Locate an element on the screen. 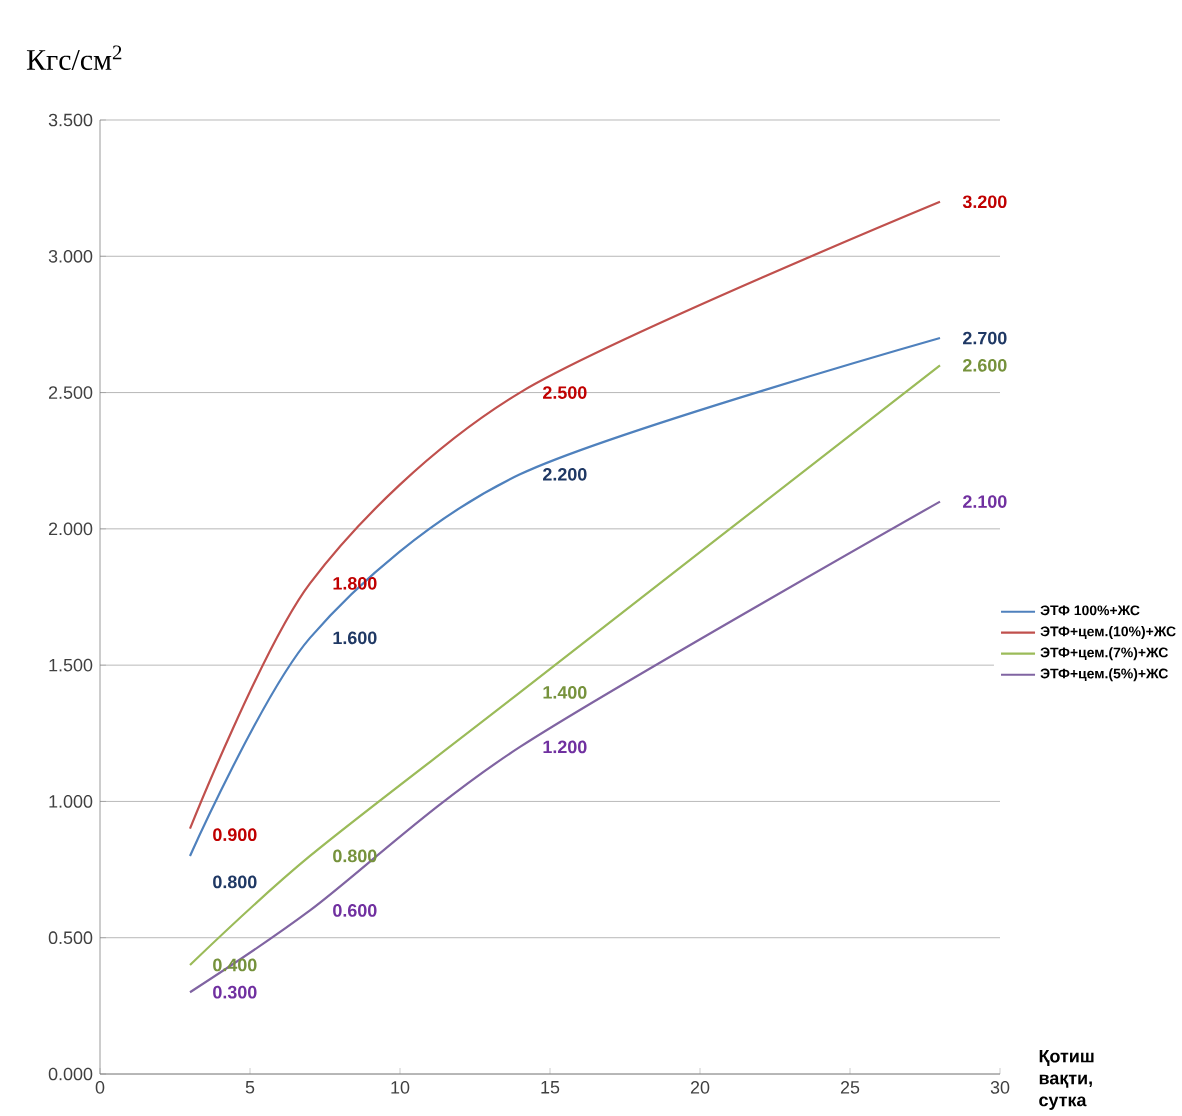 The image size is (1182, 1116). data-label: 3.200 is located at coordinates (984, 202).